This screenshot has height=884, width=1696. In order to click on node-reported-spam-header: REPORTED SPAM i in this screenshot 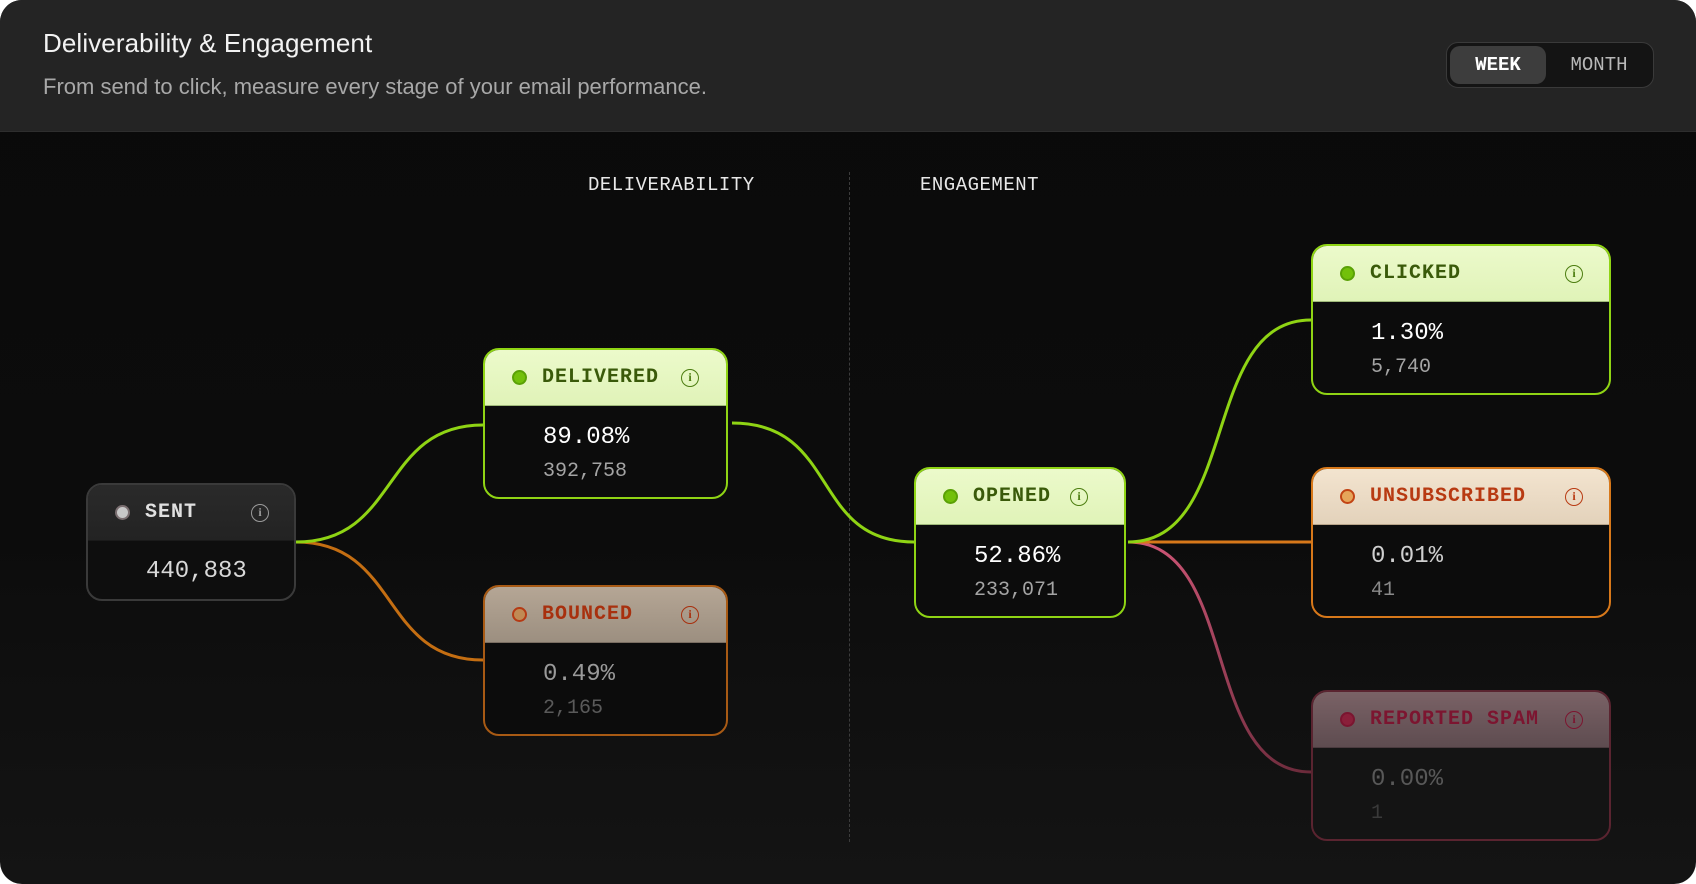, I will do `click(1461, 720)`.